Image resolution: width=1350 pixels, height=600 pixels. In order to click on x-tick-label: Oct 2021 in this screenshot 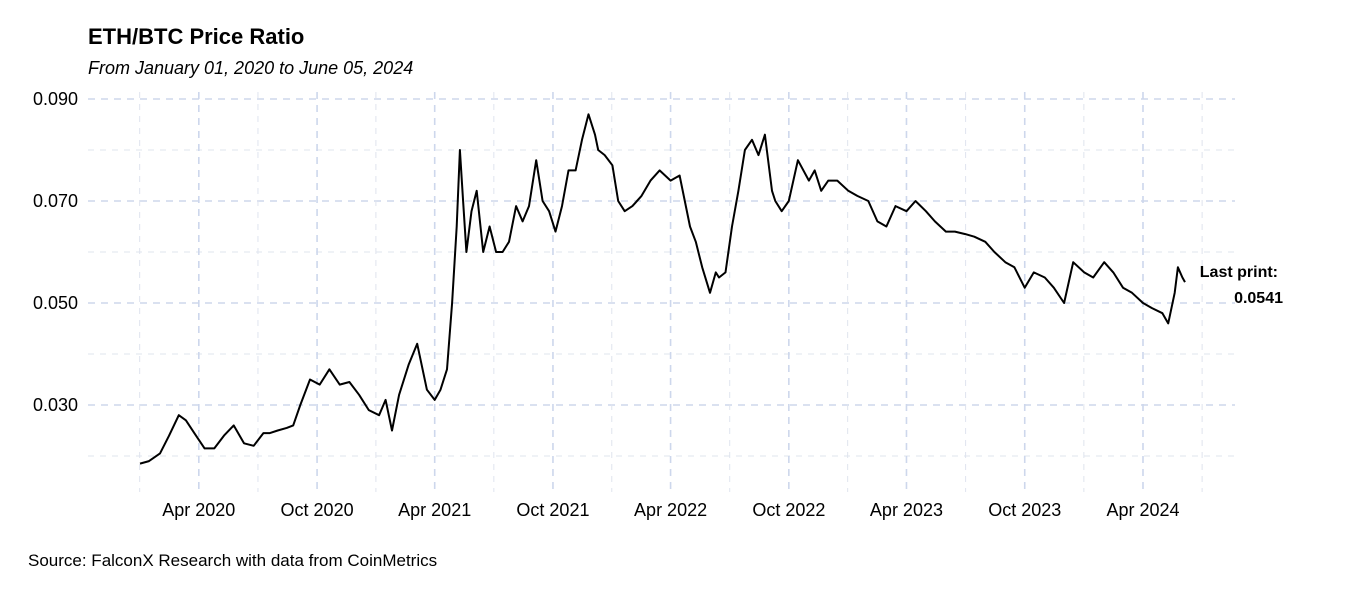, I will do `click(552, 510)`.